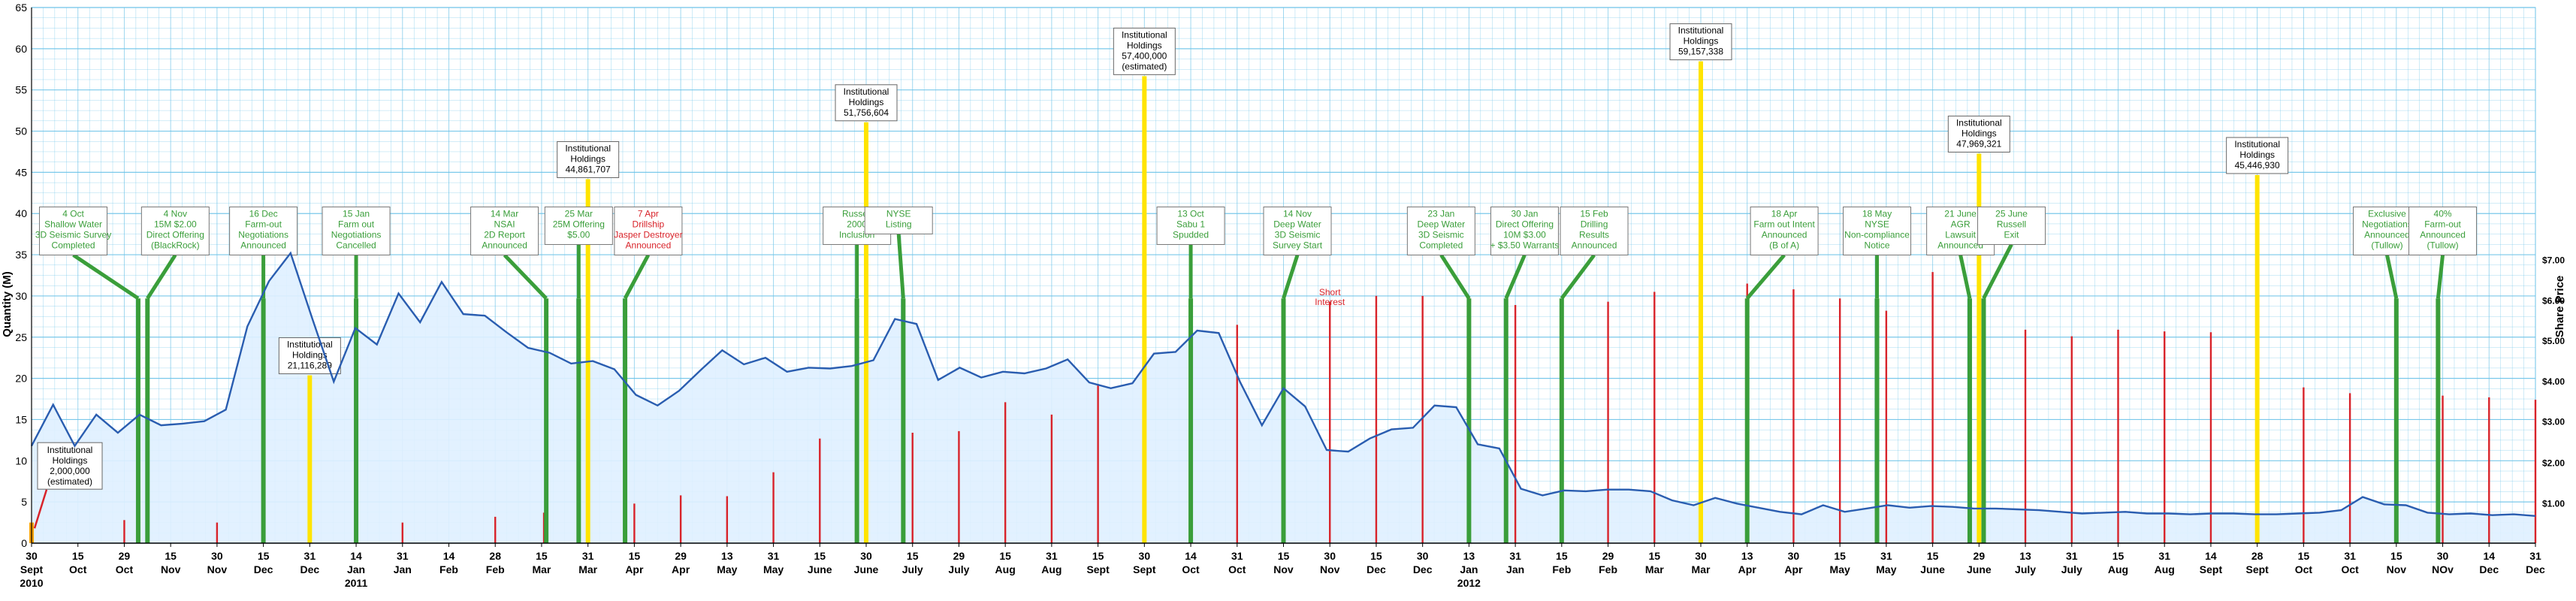 The image size is (2576, 601). Describe the element at coordinates (356, 583) in the screenshot. I see `x-tick-year: 2011` at that location.